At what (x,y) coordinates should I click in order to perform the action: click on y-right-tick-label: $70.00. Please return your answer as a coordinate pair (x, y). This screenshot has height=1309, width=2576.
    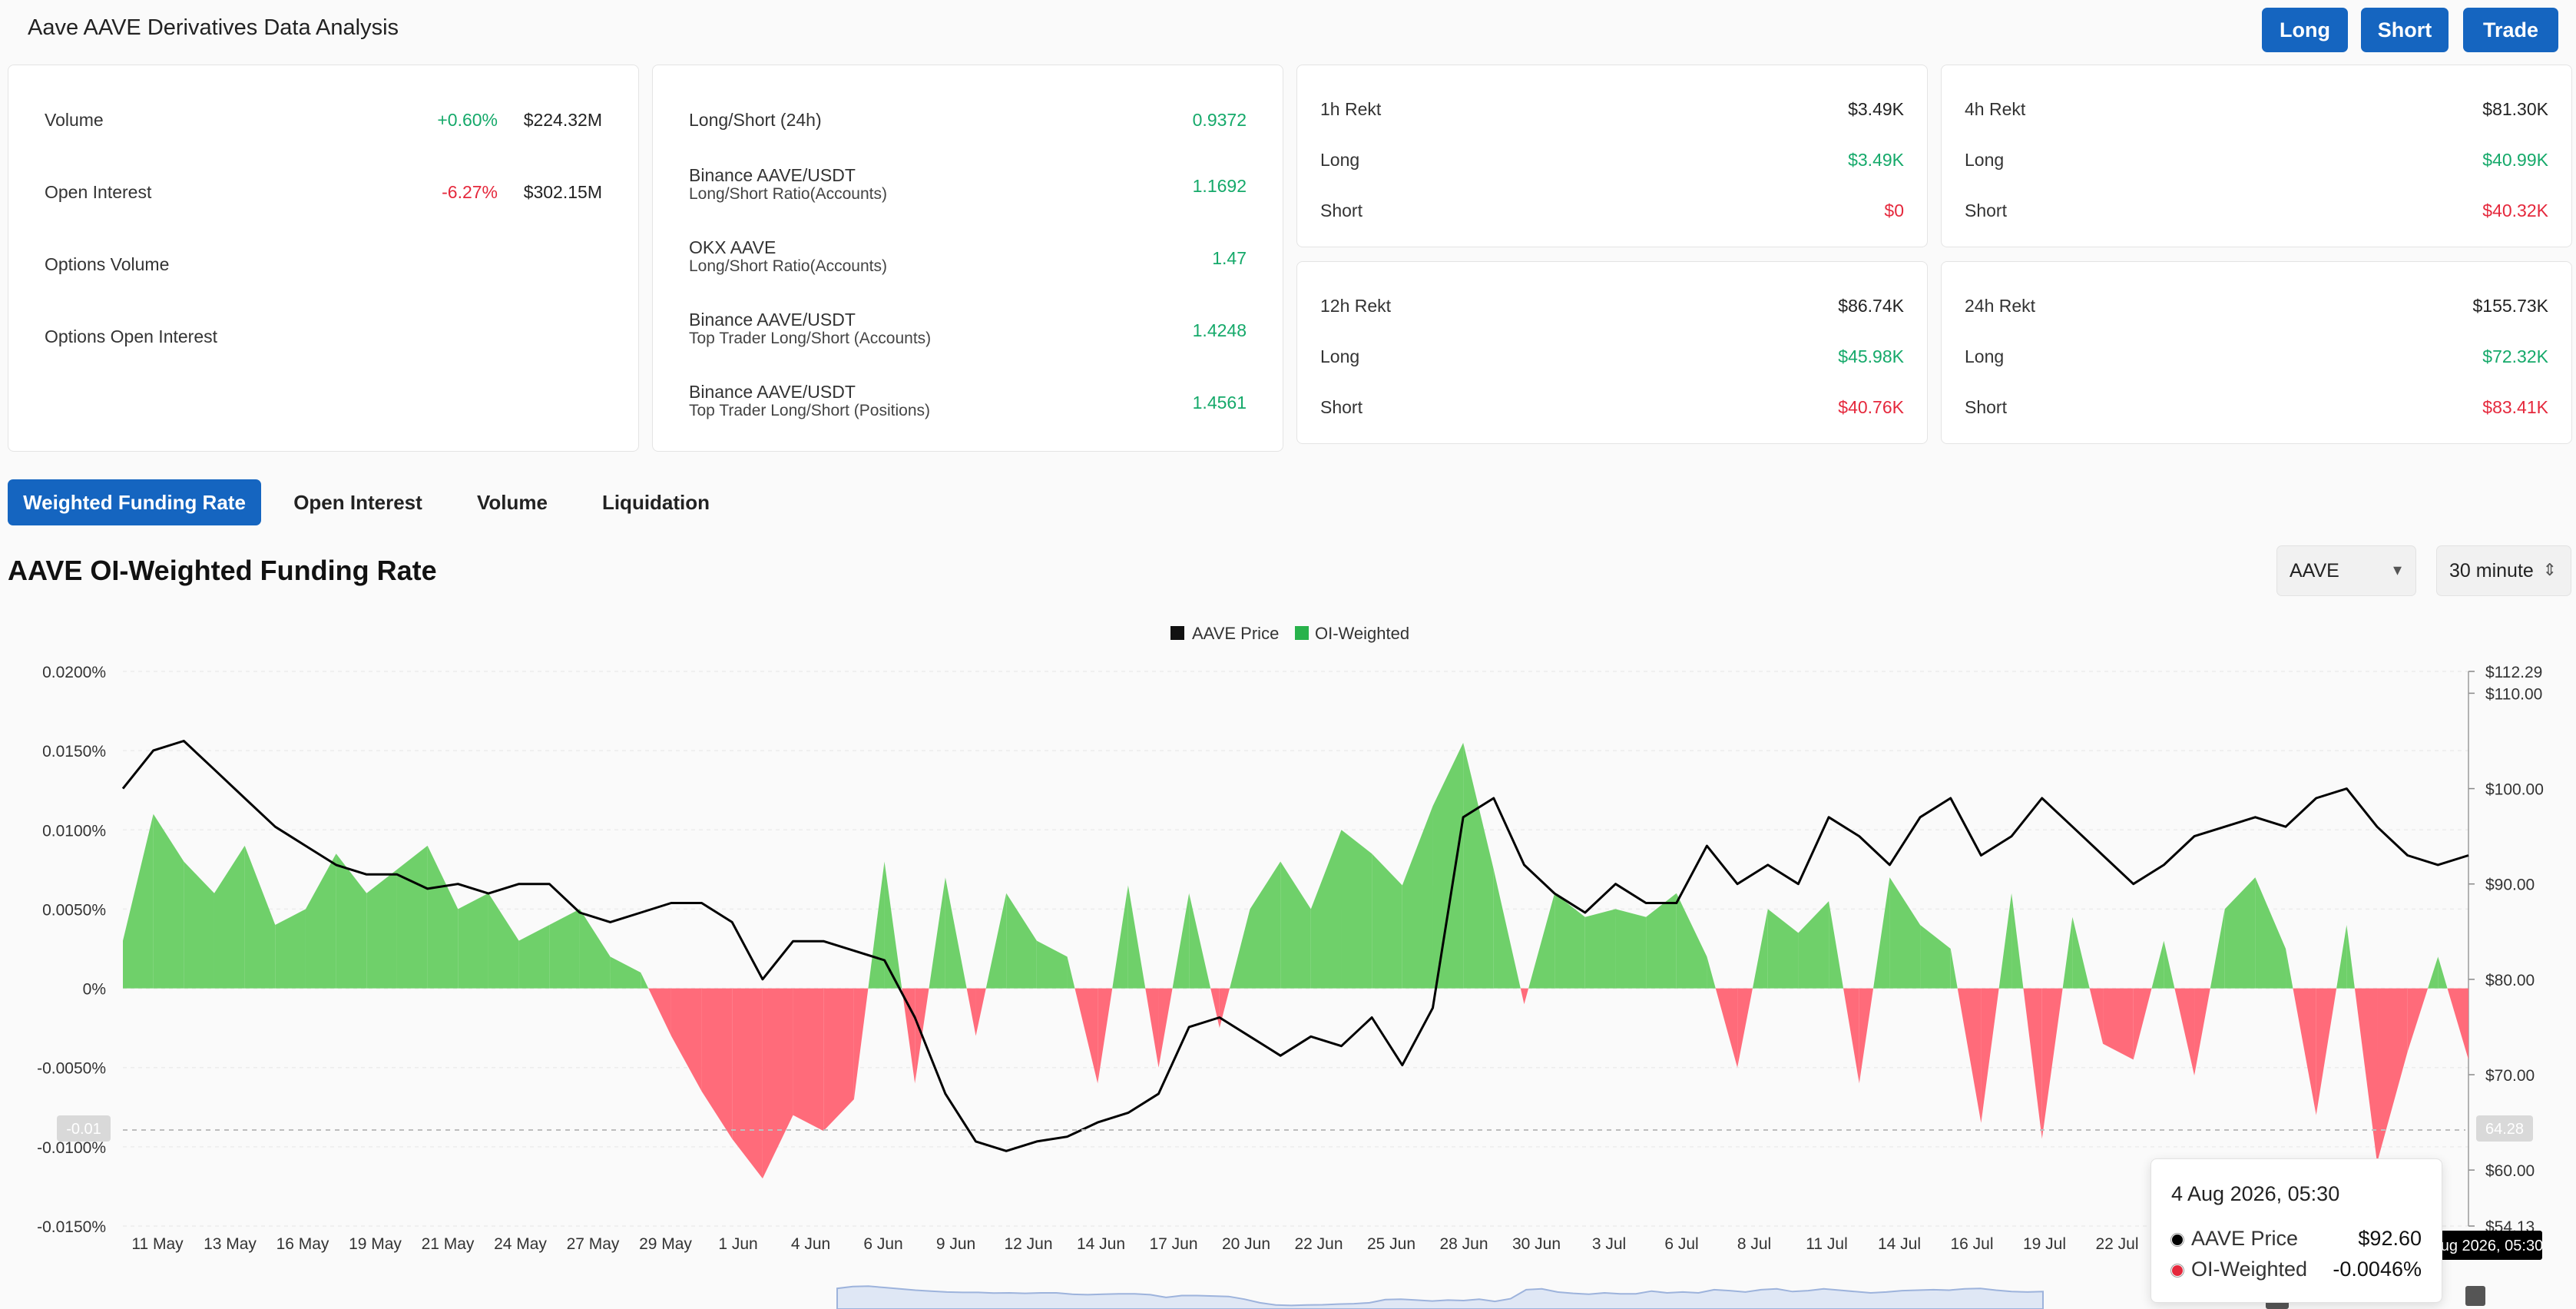
    Looking at the image, I should click on (2510, 1076).